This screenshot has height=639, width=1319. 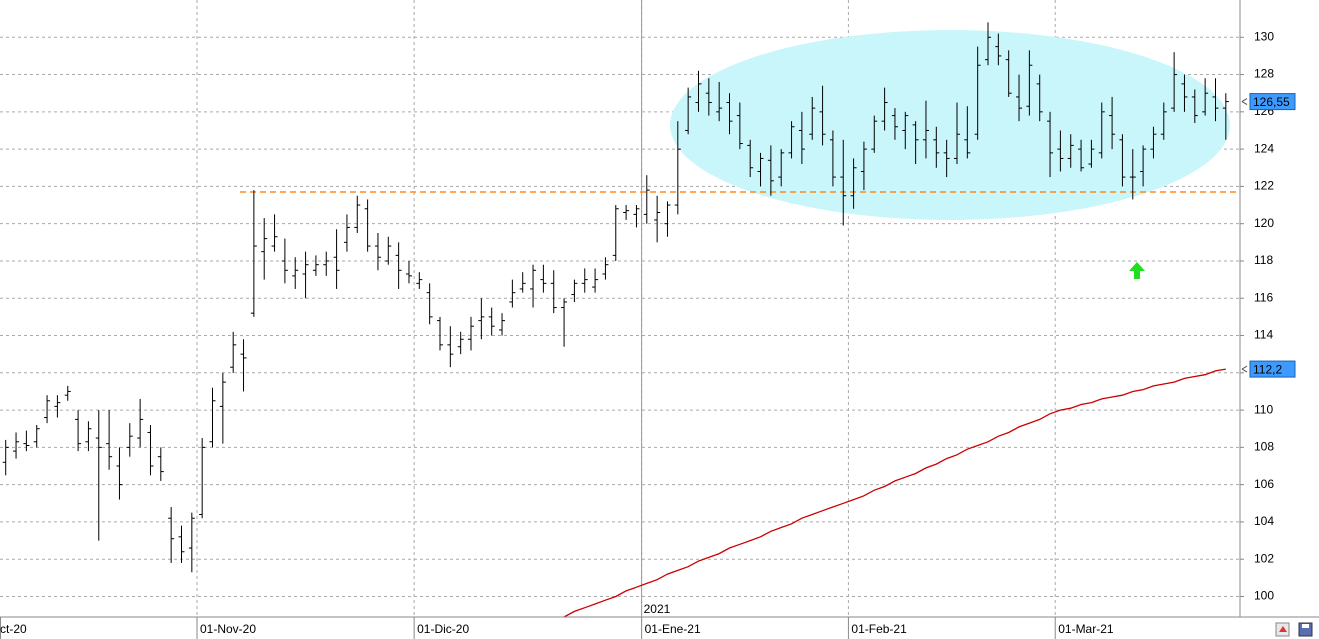 What do you see at coordinates (1137, 270) in the screenshot?
I see `up-arrow` at bounding box center [1137, 270].